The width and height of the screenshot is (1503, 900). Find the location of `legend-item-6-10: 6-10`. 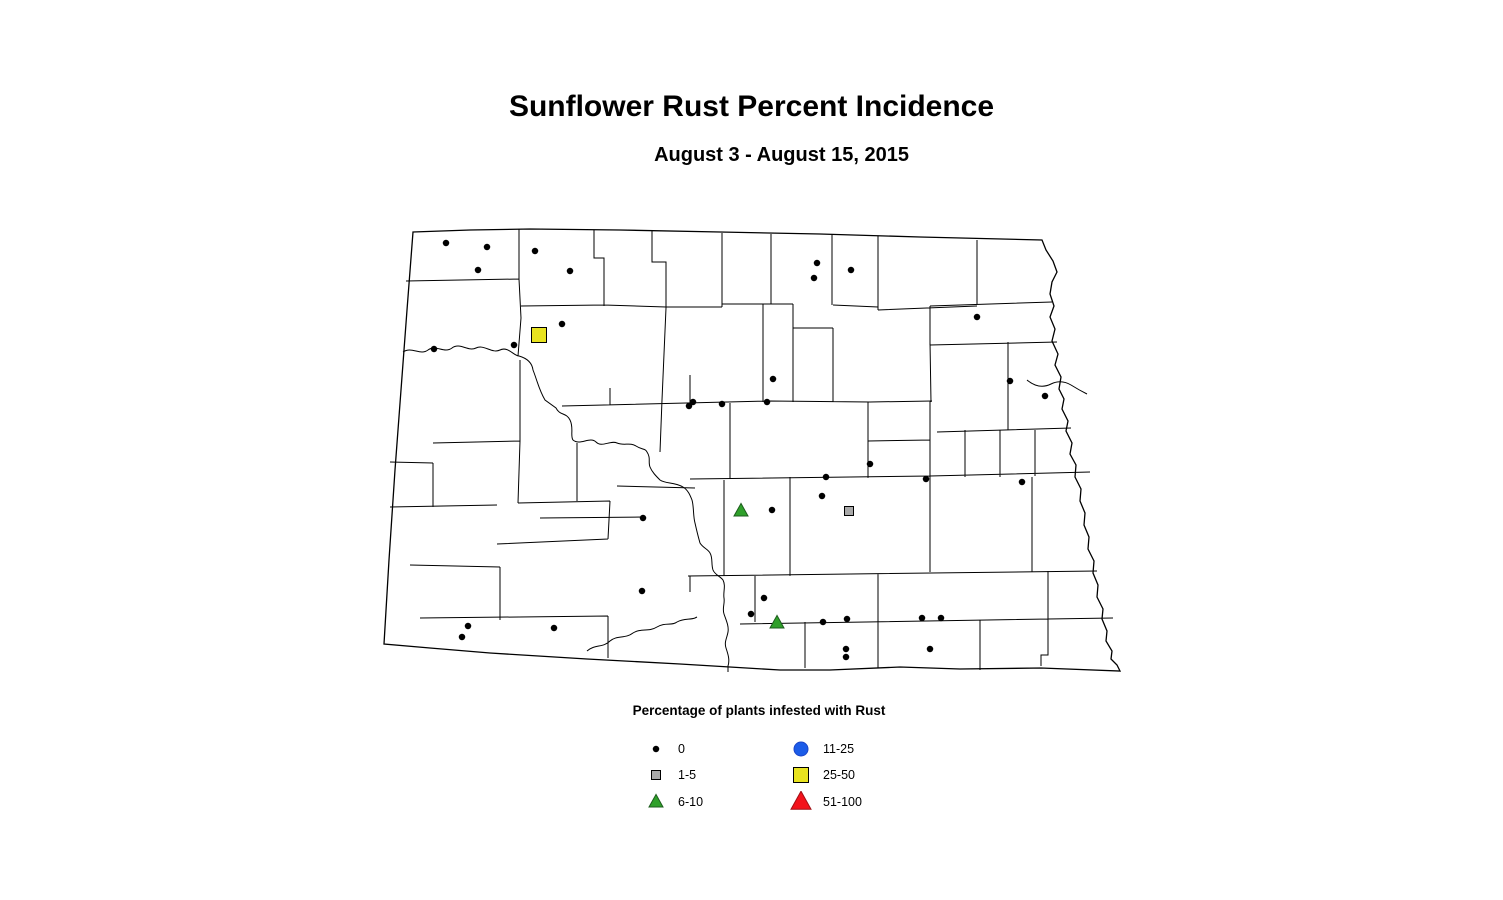

legend-item-6-10: 6-10 is located at coordinates (673, 802).